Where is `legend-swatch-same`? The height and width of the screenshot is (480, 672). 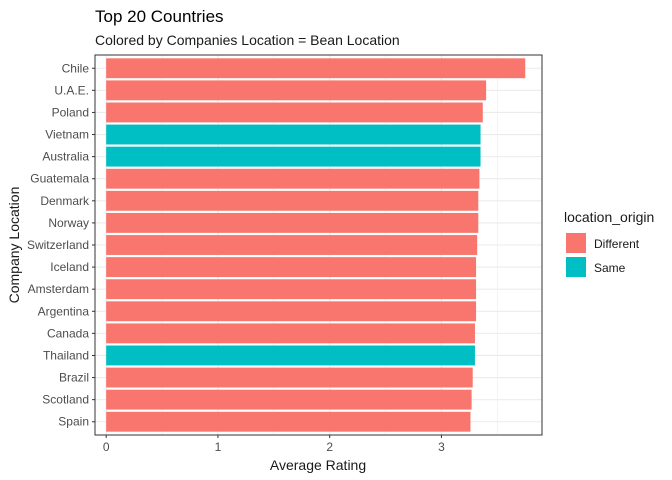 legend-swatch-same is located at coordinates (576, 267).